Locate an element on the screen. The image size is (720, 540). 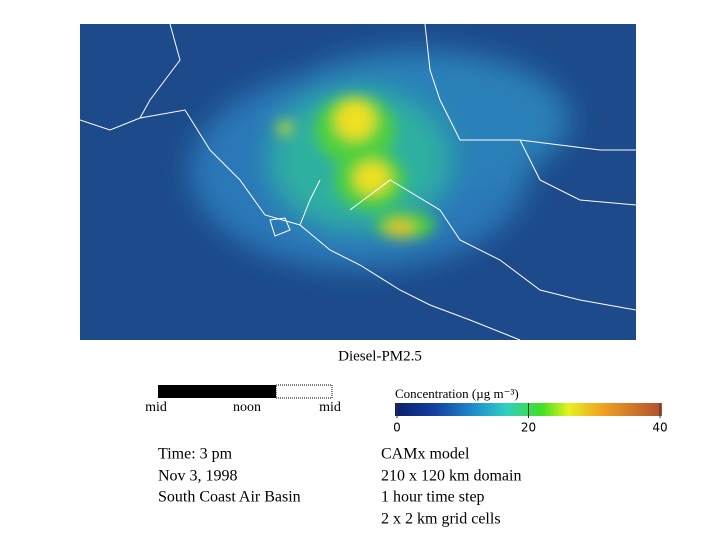
timeline-bar is located at coordinates (245, 391).